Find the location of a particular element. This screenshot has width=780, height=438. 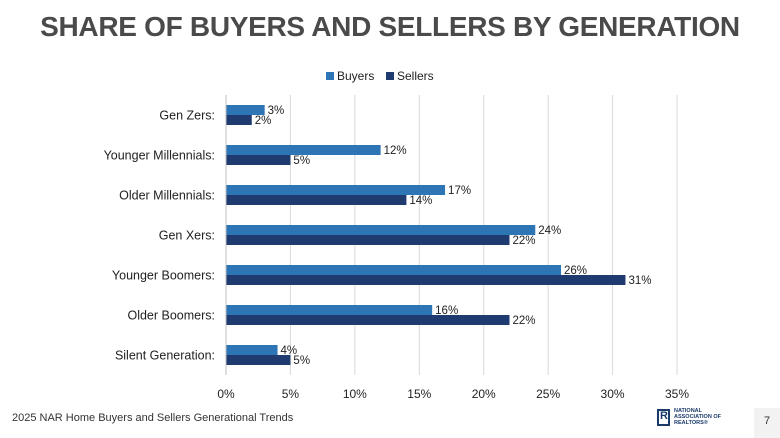

logo-text: NATIONAL ASSOCIATION OF REALTORS® is located at coordinates (697, 417).